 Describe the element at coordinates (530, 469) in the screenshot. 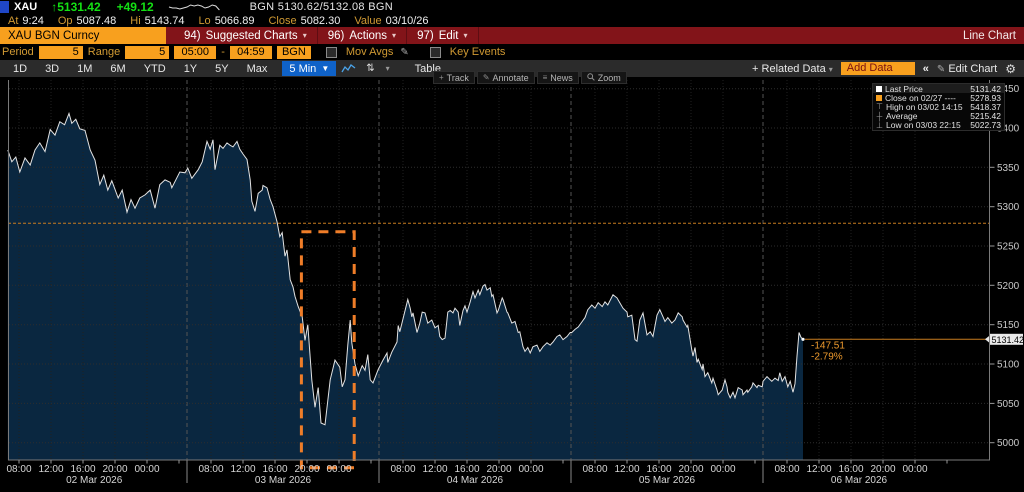

I see `svg-text: 00:00` at that location.